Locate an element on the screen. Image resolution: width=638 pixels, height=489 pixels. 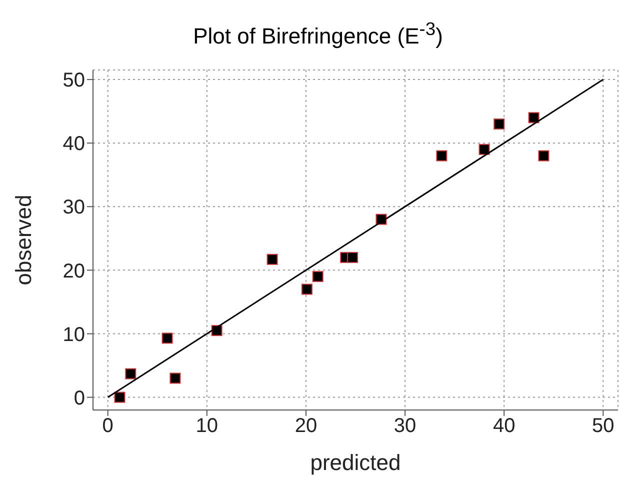
y-tick-label: 40 is located at coordinates (73, 144).